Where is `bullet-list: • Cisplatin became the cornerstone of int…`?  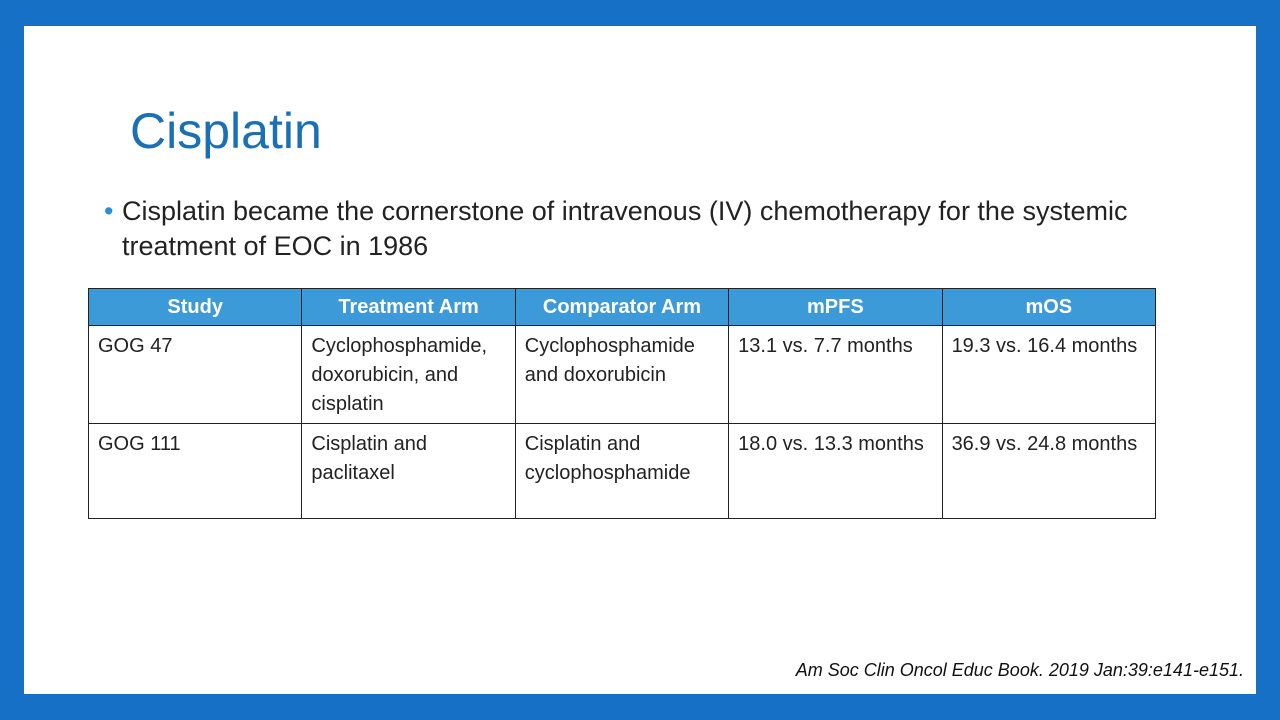
bullet-list: • Cisplatin became the cornerstone of int… is located at coordinates (623, 229).